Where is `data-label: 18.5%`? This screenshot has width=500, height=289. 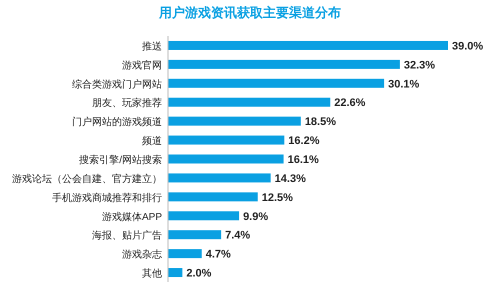 data-label: 18.5% is located at coordinates (320, 122).